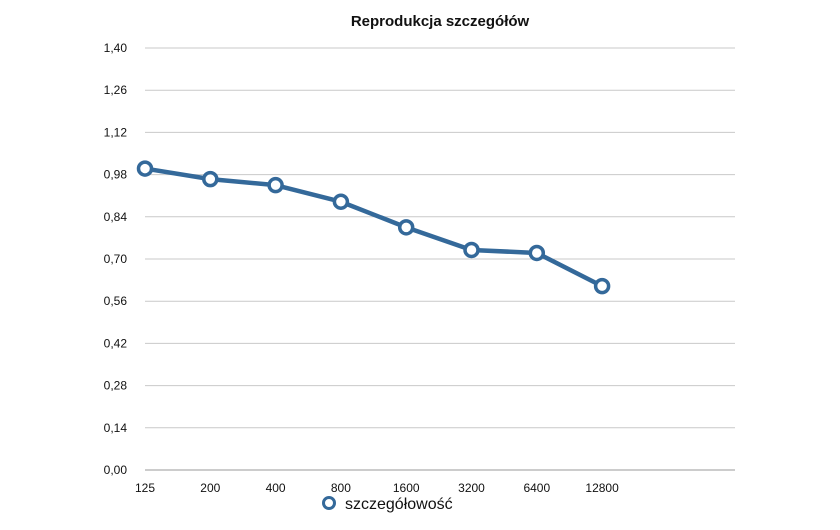  I want to click on series-line, so click(373, 227).